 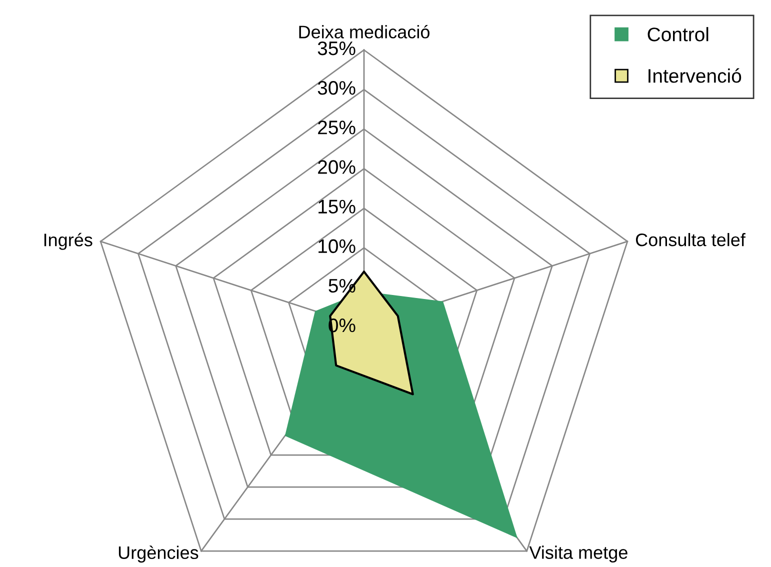 I want to click on y-tick-label: 15%, so click(x=337, y=207).